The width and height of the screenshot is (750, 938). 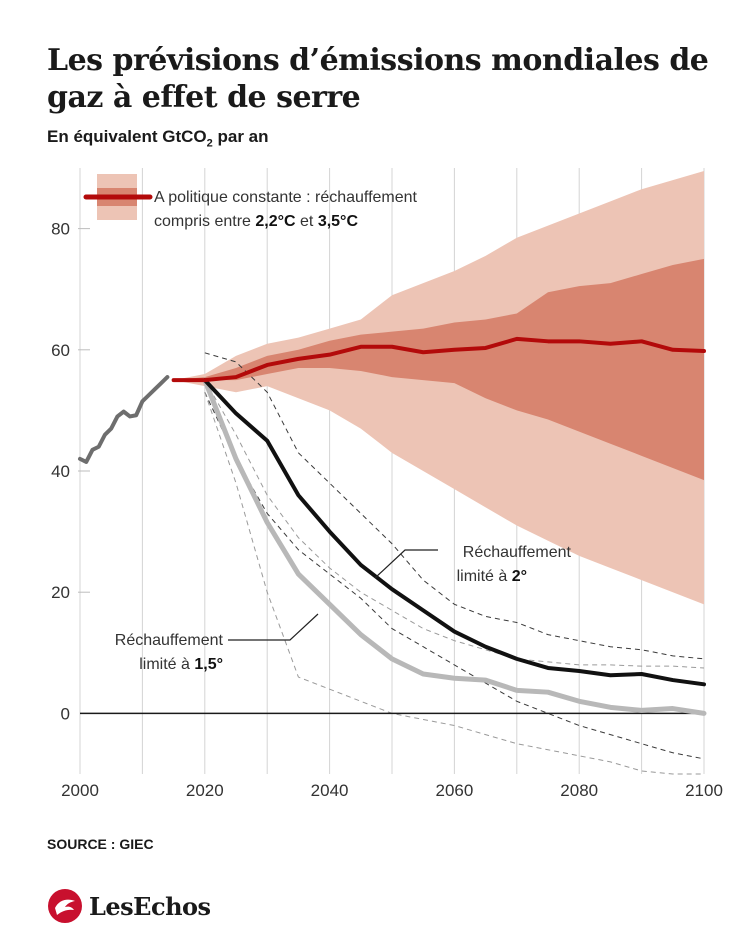 I want to click on annotation-2c-bold: 2°, so click(x=519, y=576).